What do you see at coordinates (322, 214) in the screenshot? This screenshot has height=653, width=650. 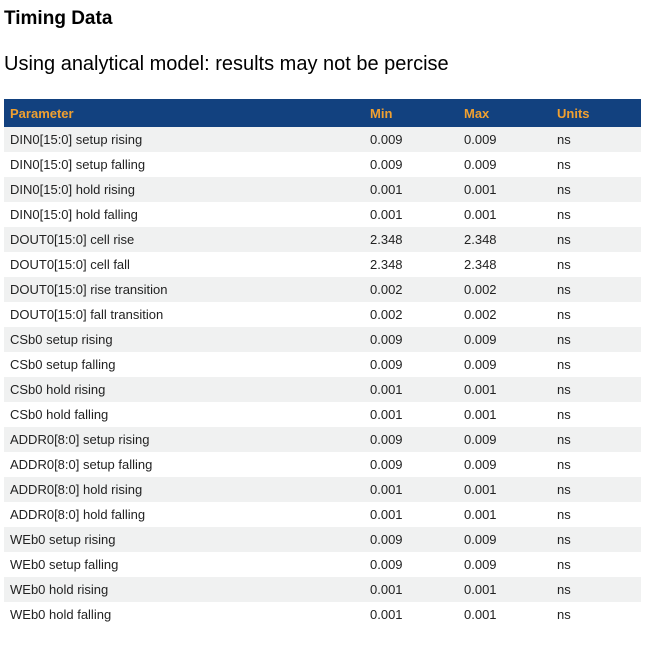 I see `table-row: DIN0[15:0] hold falling 0.001 0.001 ns` at bounding box center [322, 214].